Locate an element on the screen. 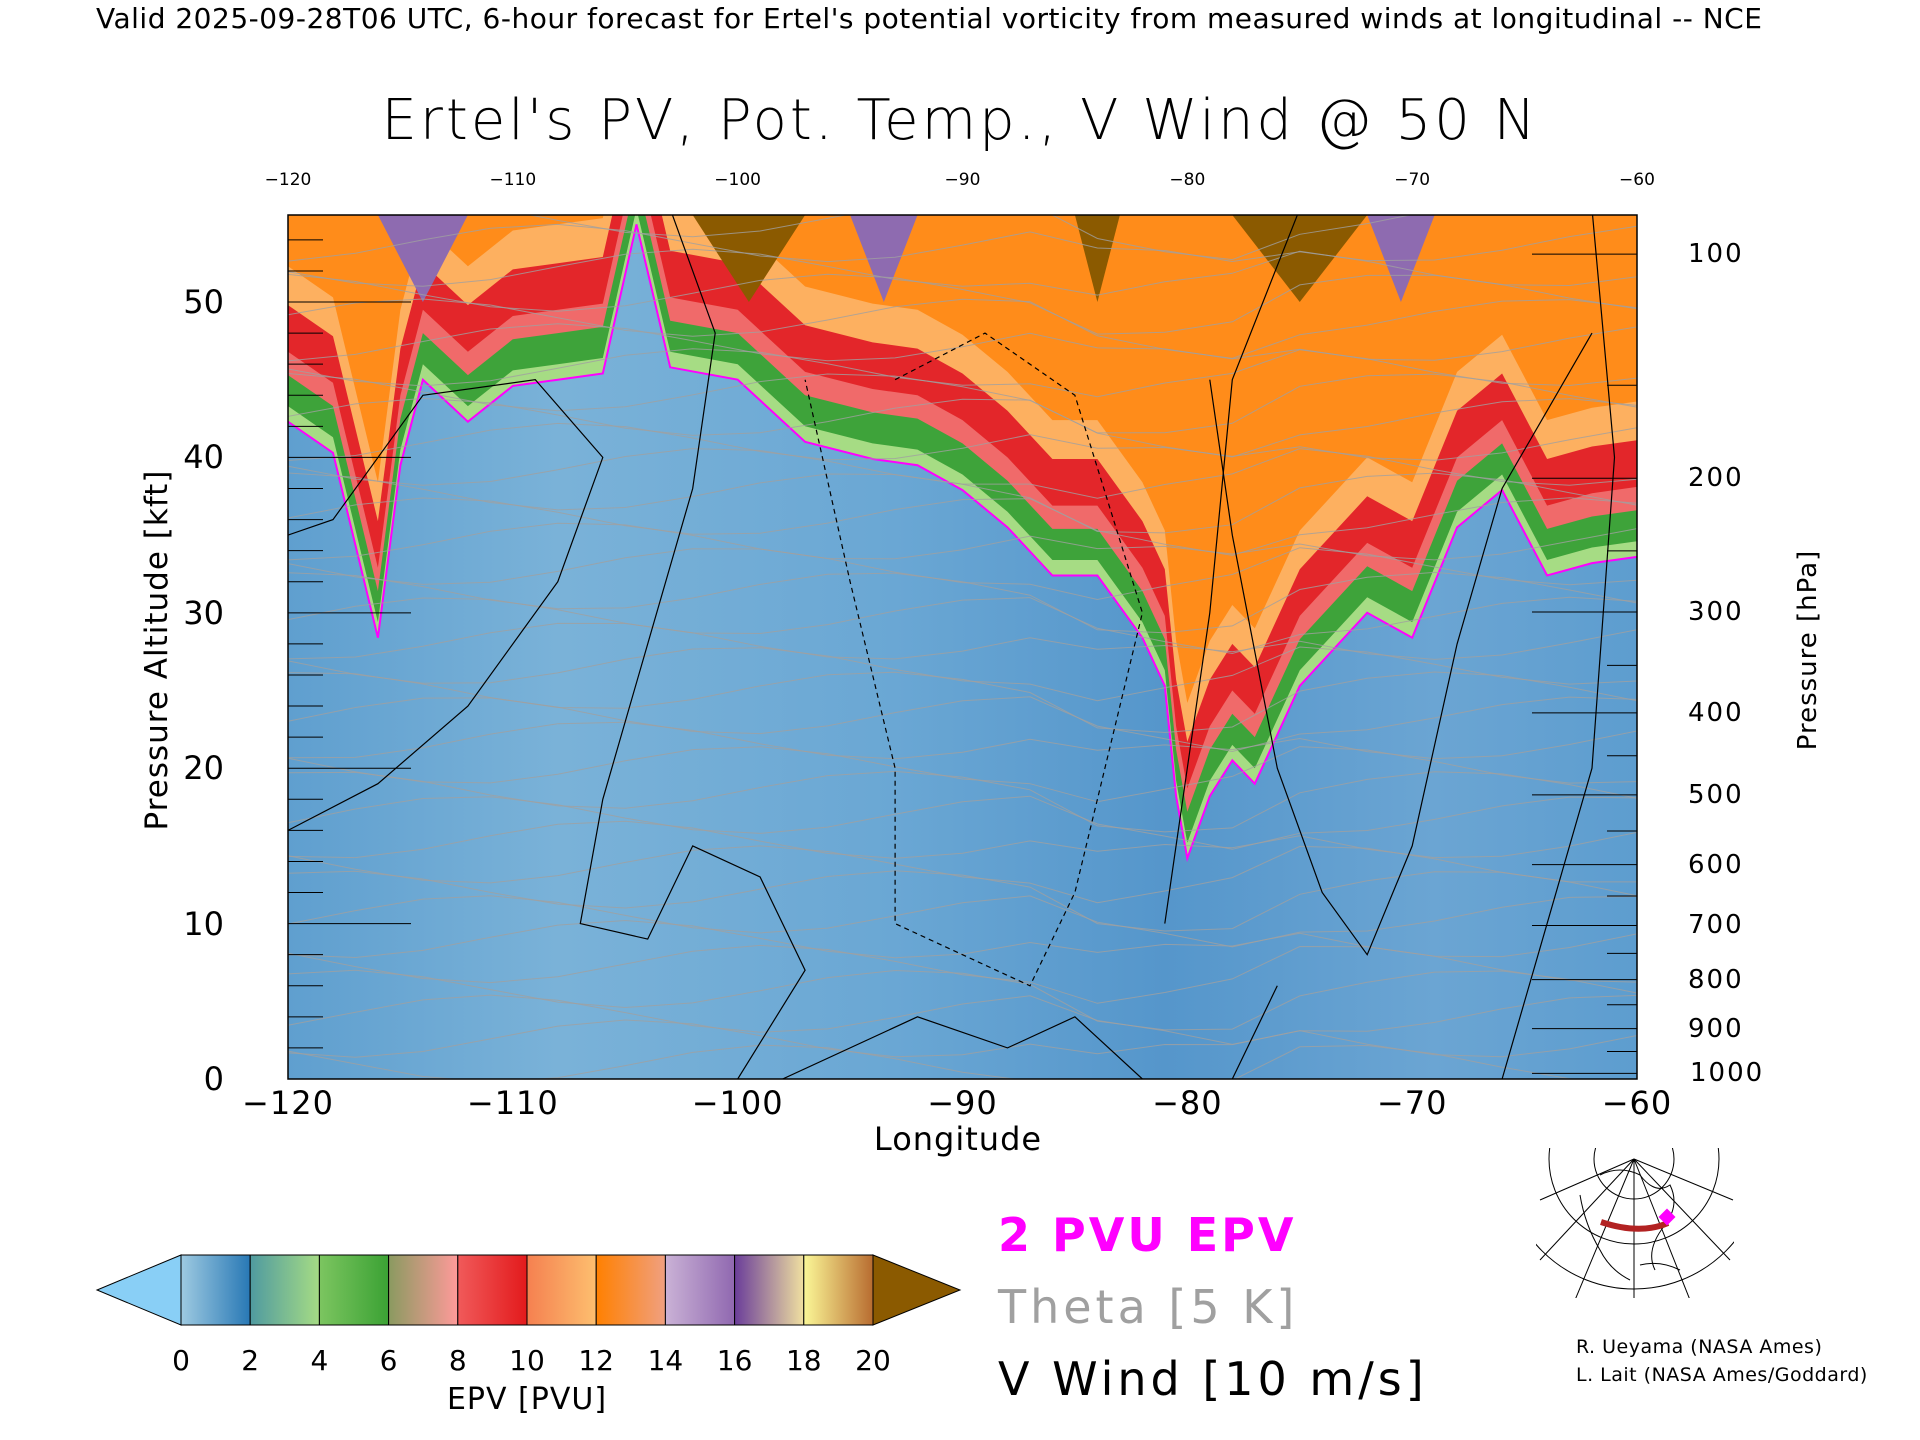 The image size is (1920, 1440). colorbar-tick-label: 4 is located at coordinates (319, 1360).